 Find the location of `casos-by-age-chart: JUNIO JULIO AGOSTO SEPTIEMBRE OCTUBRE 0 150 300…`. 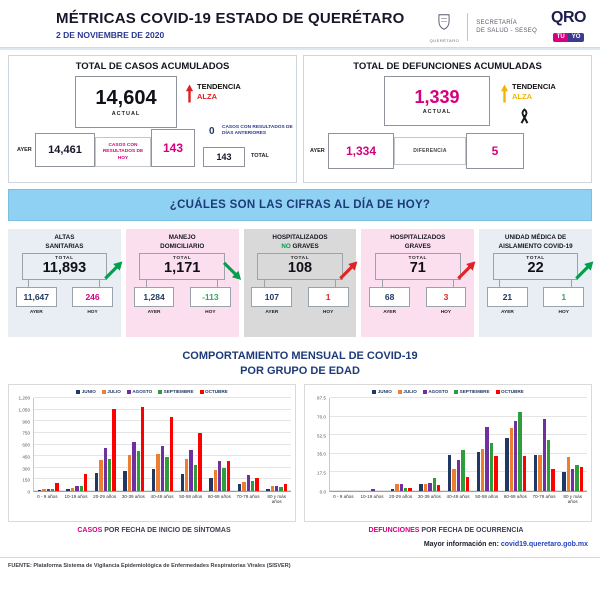

casos-by-age-chart: JUNIO JULIO AGOSTO SEPTIEMBRE OCTUBRE 0 150 300… is located at coordinates (152, 453).